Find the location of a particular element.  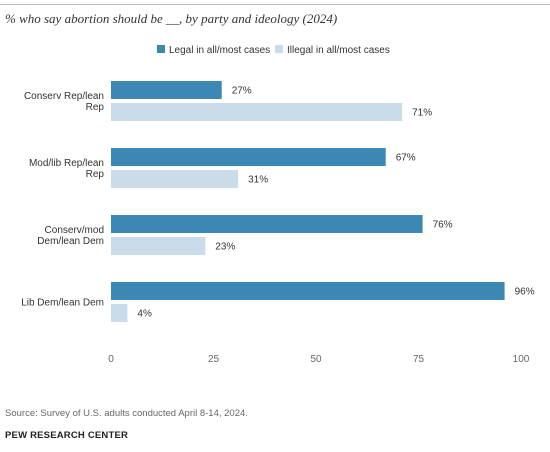

top-rule is located at coordinates (275, 4).